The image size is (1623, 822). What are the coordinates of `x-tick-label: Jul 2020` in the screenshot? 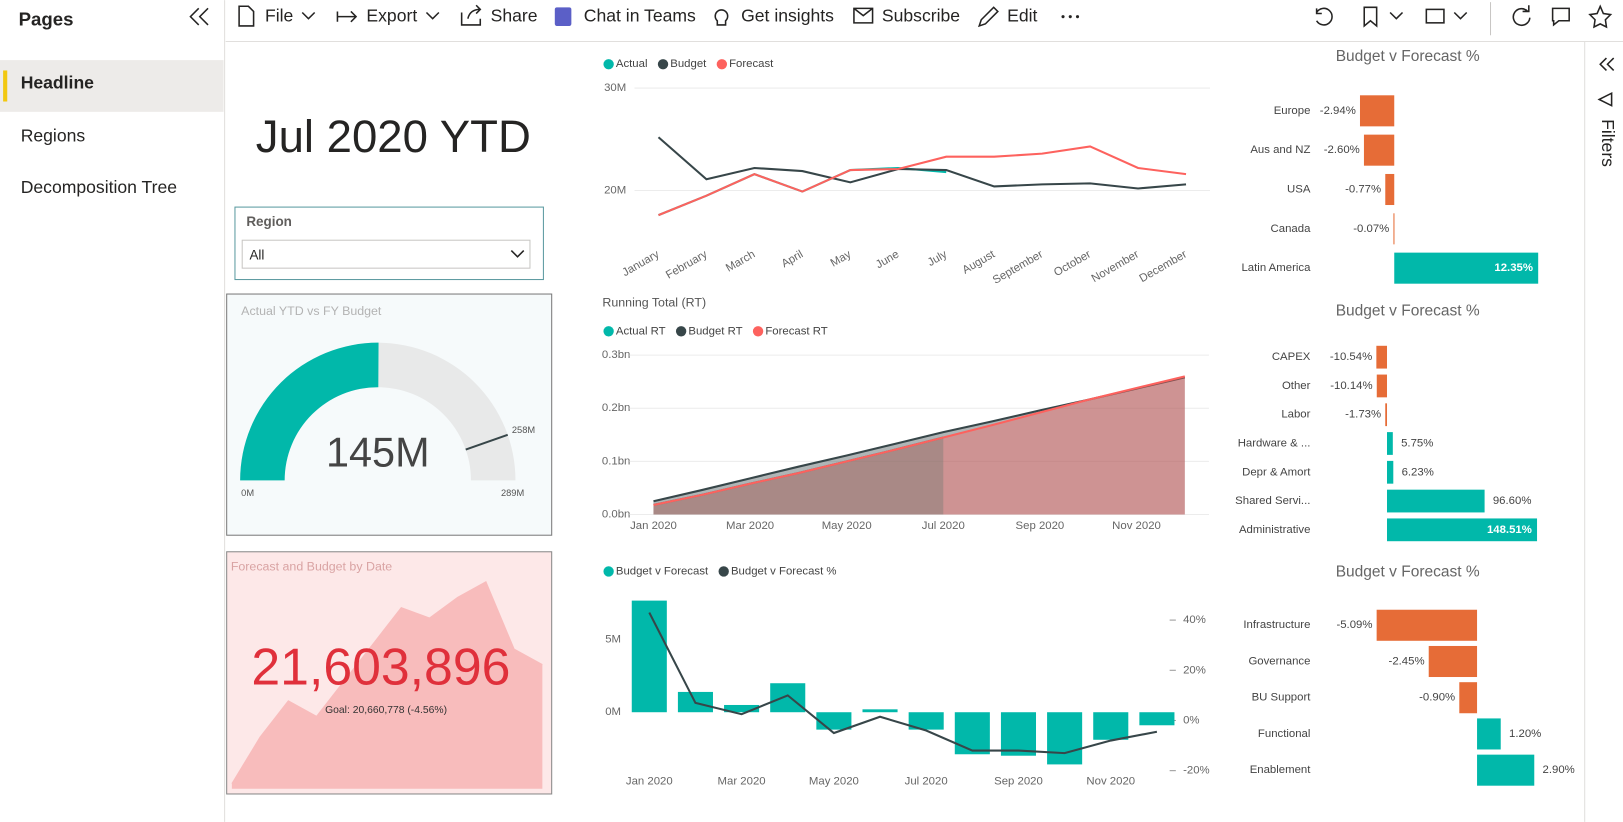 It's located at (926, 782).